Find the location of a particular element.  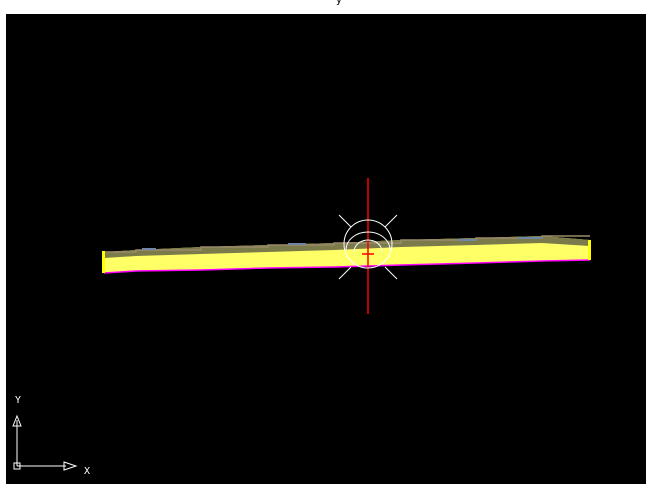

ucs-y-label: Y is located at coordinates (18, 400).